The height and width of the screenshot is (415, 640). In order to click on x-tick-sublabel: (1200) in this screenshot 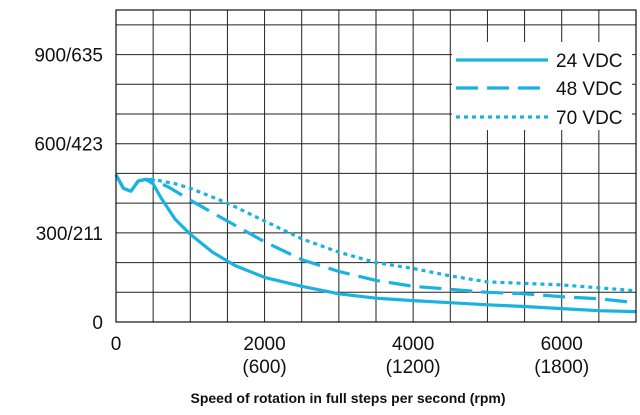, I will do `click(413, 367)`.